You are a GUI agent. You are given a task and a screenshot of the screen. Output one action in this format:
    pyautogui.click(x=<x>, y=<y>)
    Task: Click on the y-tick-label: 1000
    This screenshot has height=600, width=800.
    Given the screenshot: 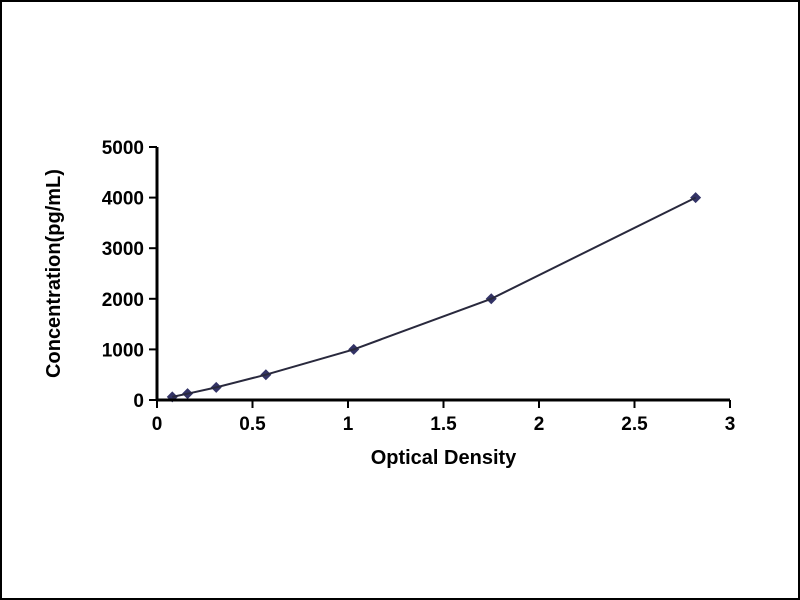 What is the action you would take?
    pyautogui.click(x=123, y=350)
    